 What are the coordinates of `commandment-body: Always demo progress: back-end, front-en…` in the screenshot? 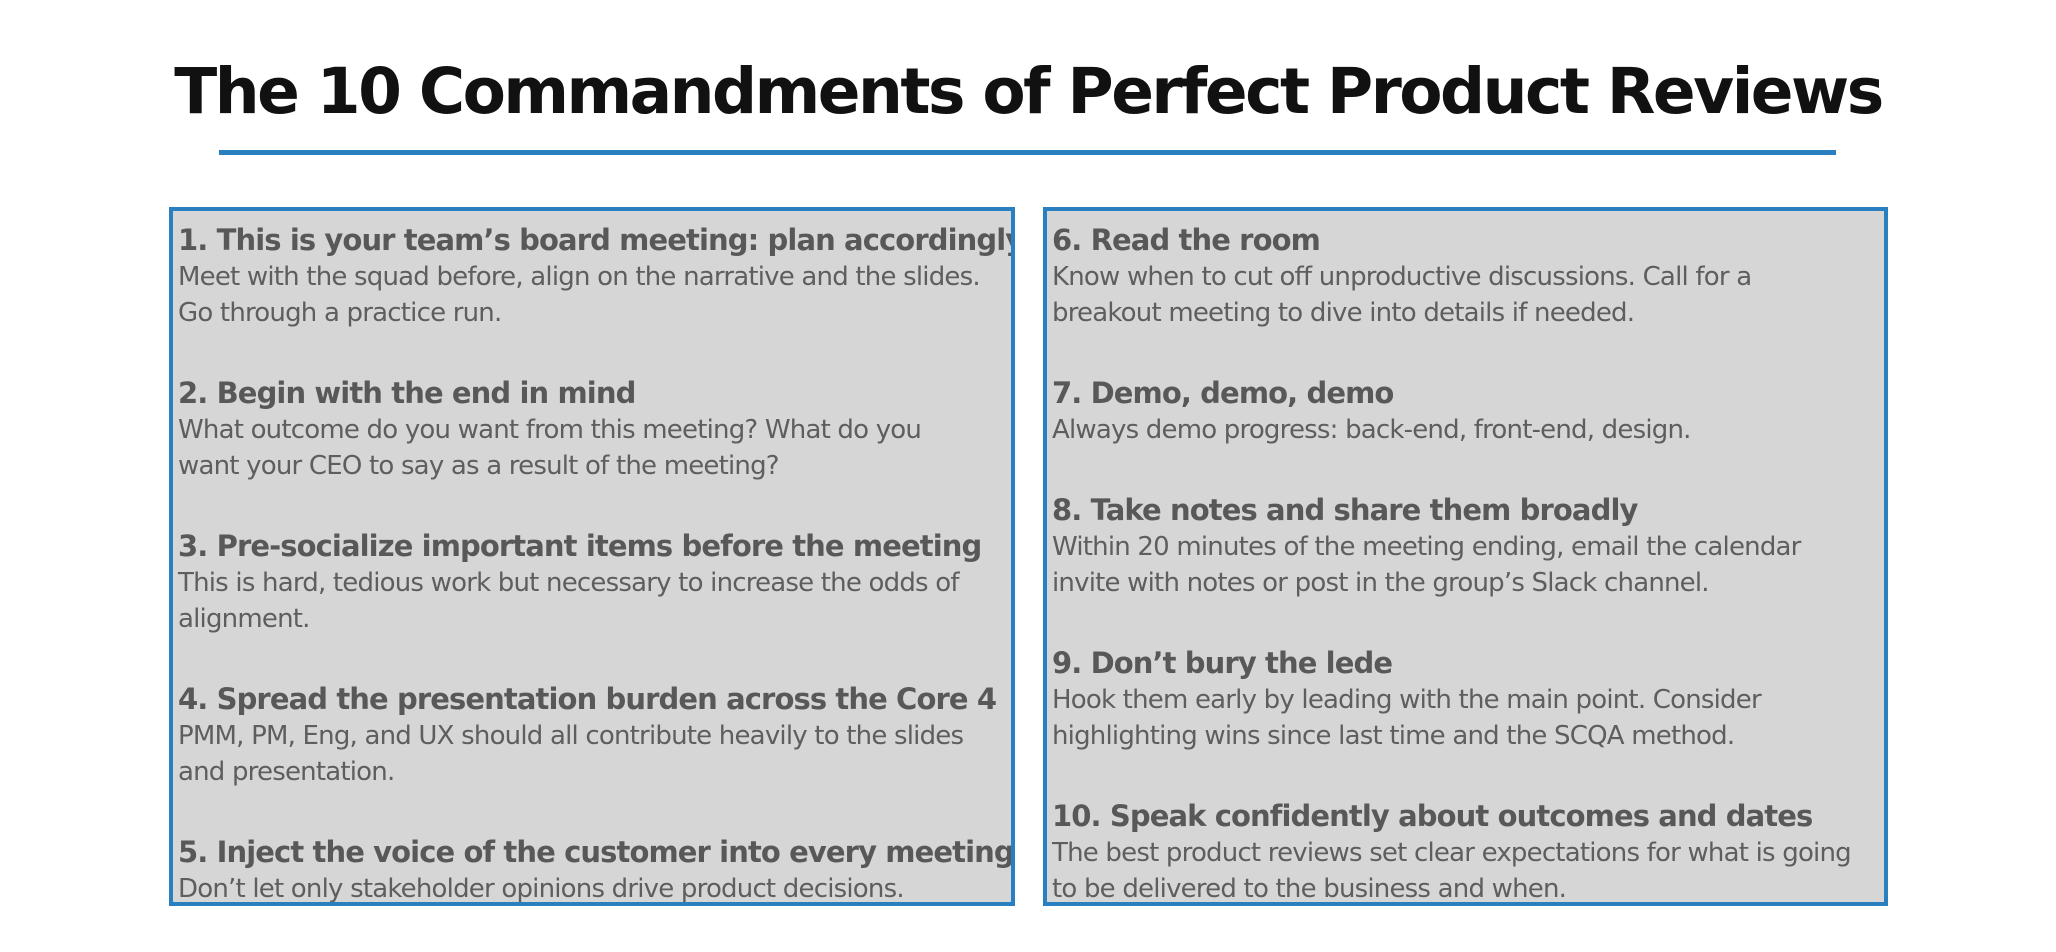 It's located at (1468, 430).